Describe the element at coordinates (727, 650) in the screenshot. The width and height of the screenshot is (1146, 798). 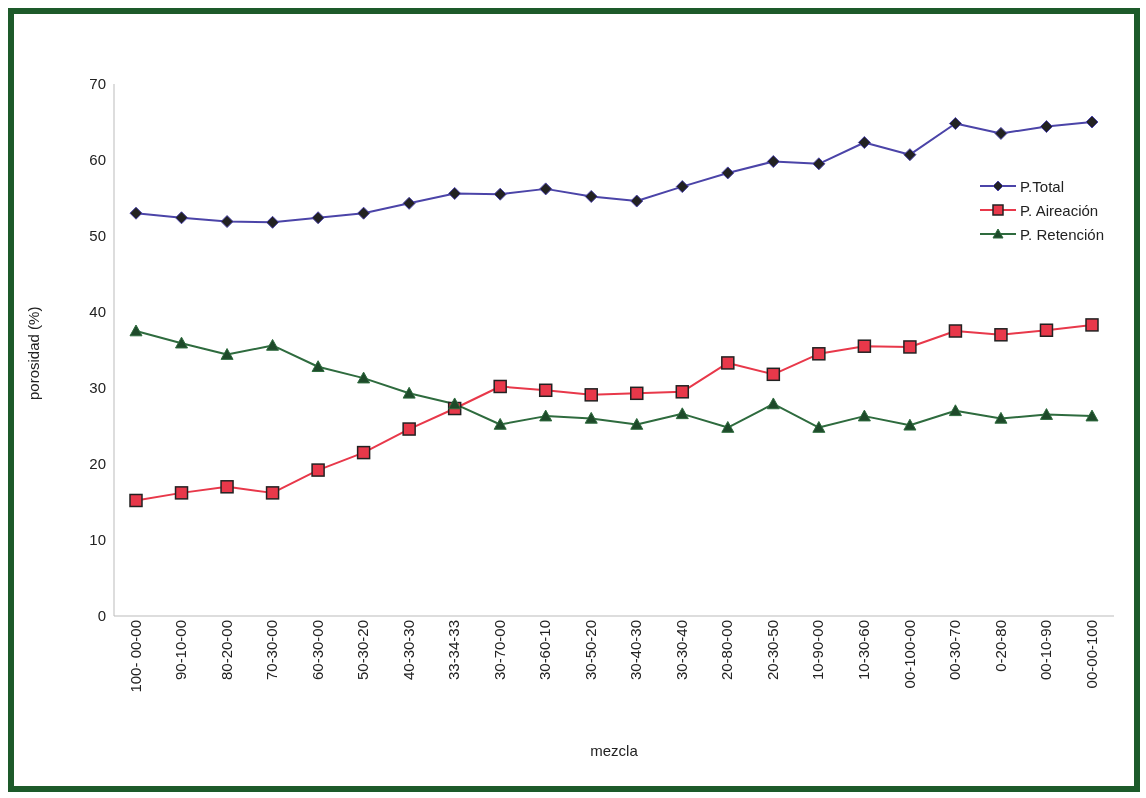
I see `x-tick-label: 20-80-00` at that location.